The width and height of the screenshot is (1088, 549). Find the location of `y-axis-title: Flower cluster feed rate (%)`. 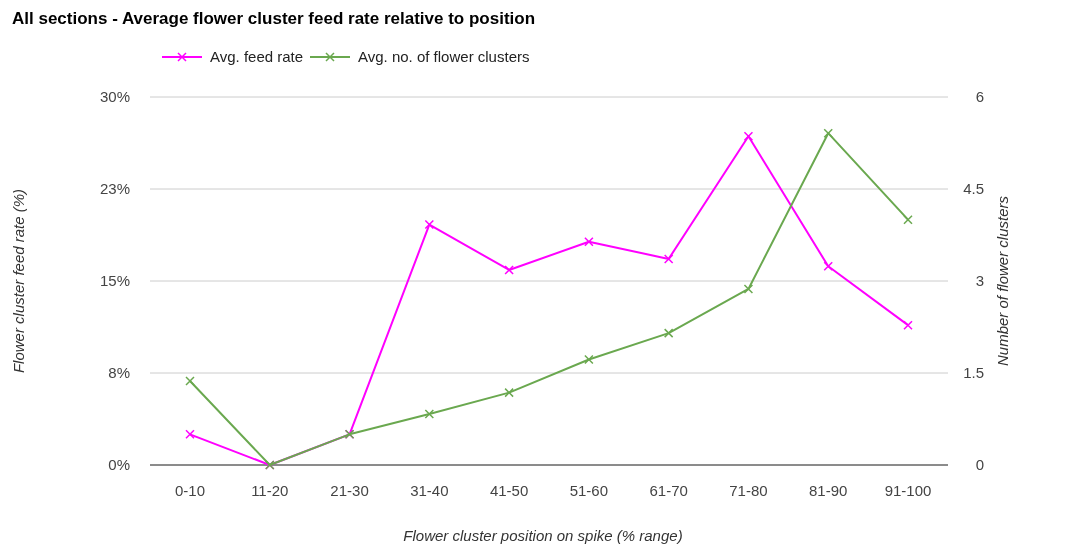

y-axis-title: Flower cluster feed rate (%) is located at coordinates (18, 281).